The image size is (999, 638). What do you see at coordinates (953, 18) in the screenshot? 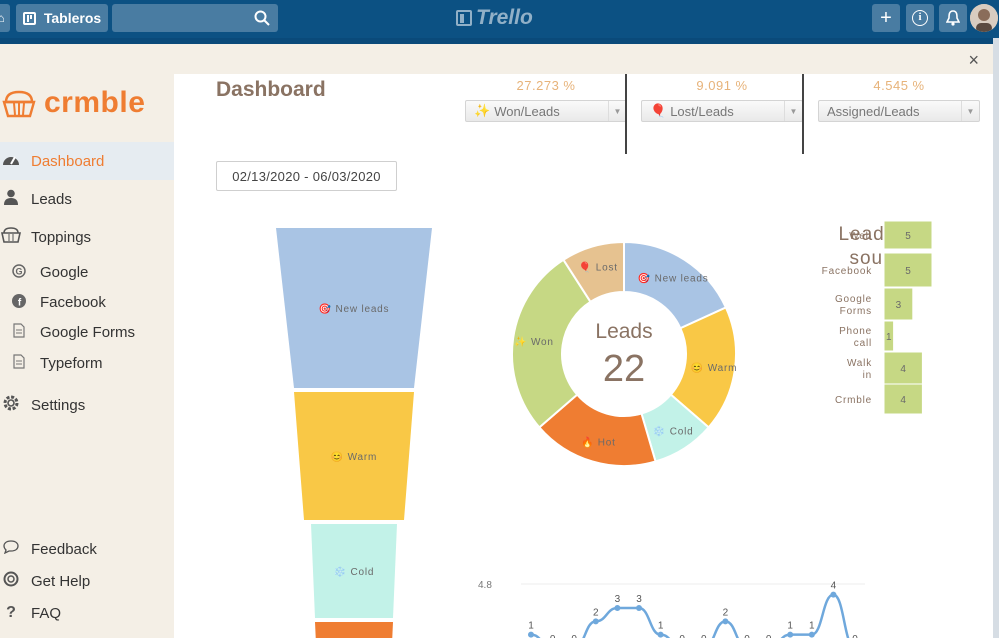
I see `notifications-button` at bounding box center [953, 18].